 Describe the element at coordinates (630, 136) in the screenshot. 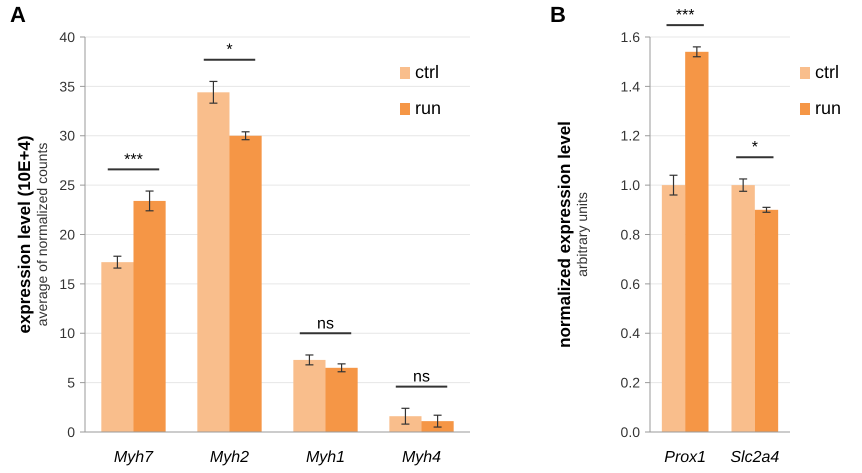

I see `y-tick-label: 1.2` at that location.